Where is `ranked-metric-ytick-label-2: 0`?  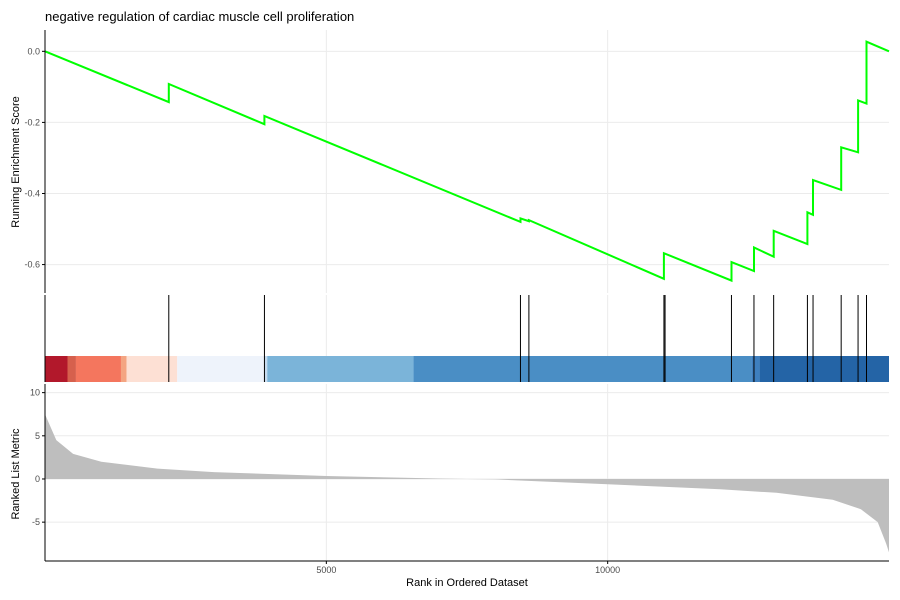 ranked-metric-ytick-label-2: 0 is located at coordinates (37, 479).